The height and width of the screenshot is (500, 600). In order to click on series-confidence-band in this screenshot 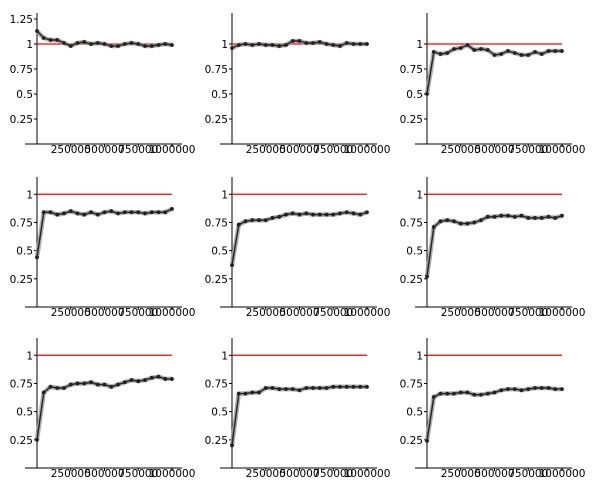, I will do `click(298, 415)`.